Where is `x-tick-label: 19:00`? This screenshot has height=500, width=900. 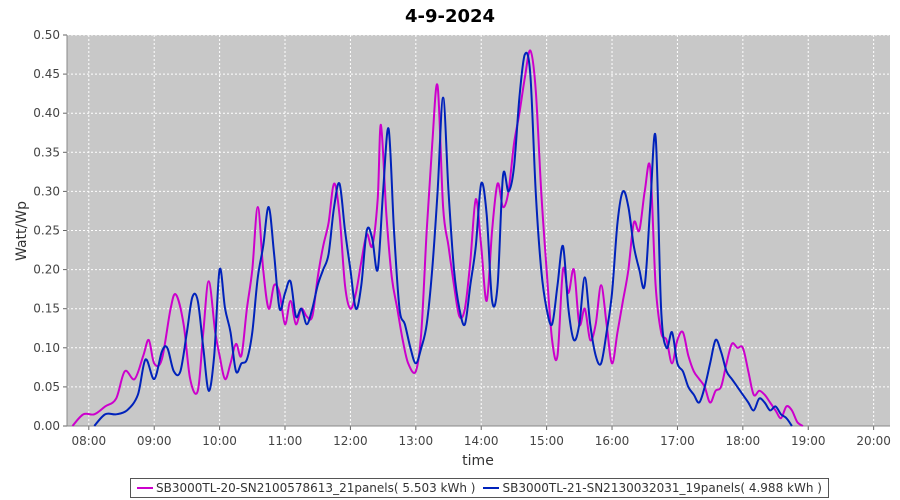
x-tick-label: 19:00 is located at coordinates (808, 441).